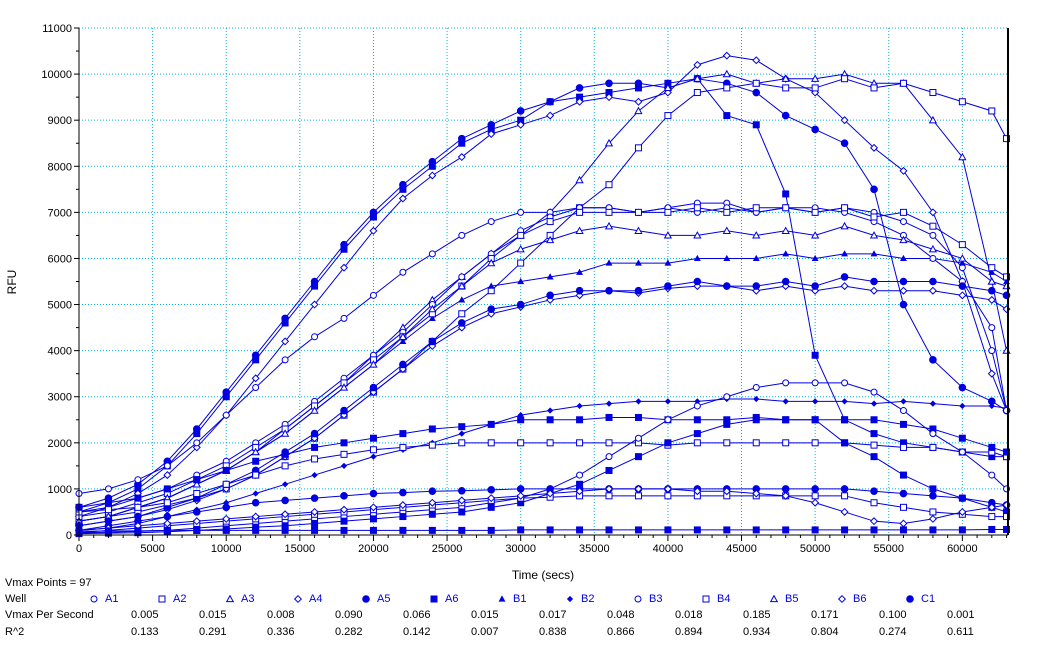 The image size is (1043, 670). Describe the element at coordinates (15, 632) in the screenshot. I see `r2-row-label: R^2` at that location.